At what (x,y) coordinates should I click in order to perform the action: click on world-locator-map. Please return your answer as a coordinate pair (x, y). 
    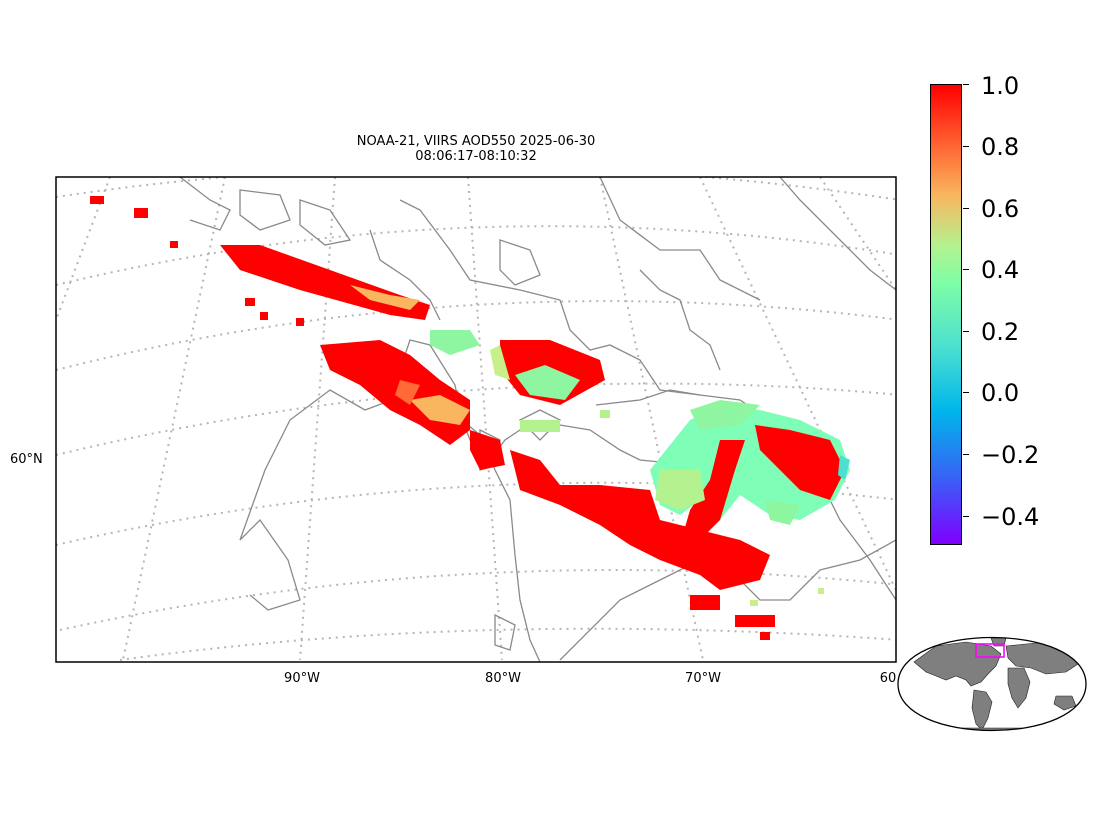
    Looking at the image, I should click on (992, 684).